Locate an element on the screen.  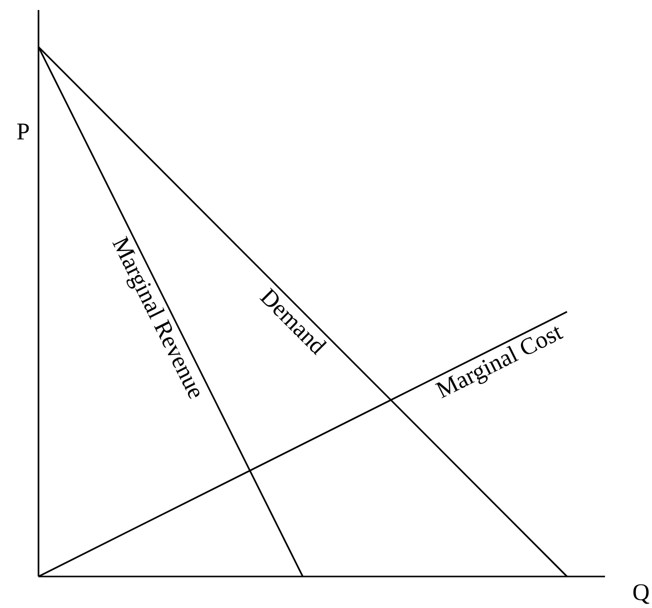
y-axis-title: P is located at coordinates (23, 132).